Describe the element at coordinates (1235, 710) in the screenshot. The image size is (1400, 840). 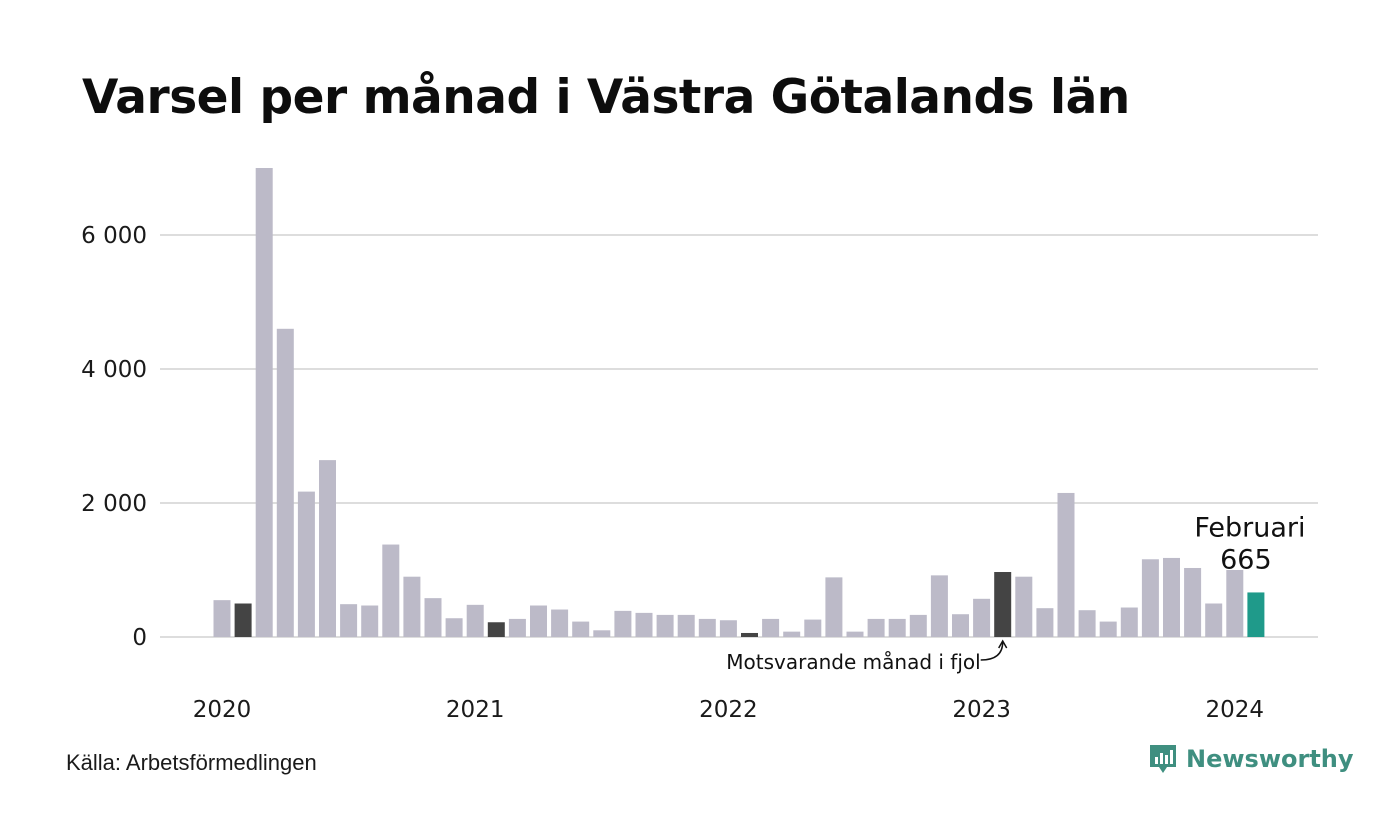
I see `x-tick-label: 2024` at that location.